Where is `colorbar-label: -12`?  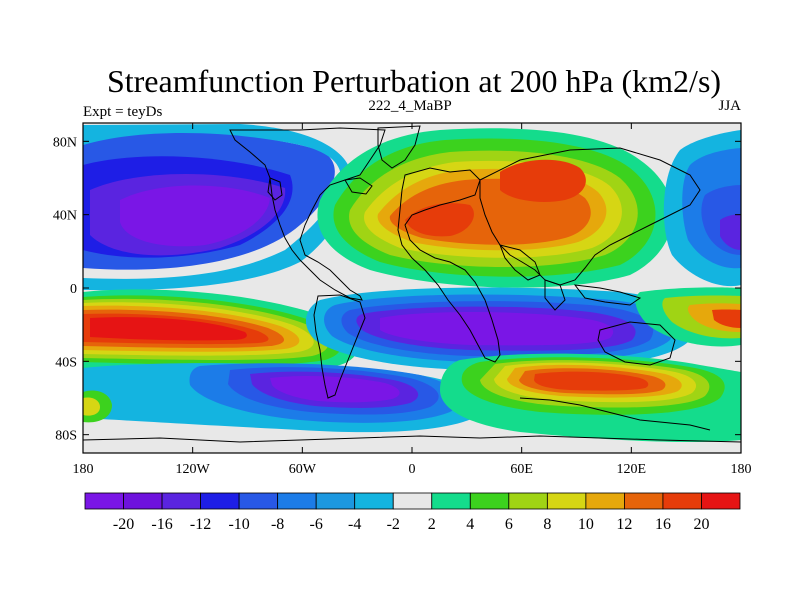
colorbar-label: -12 is located at coordinates (200, 524).